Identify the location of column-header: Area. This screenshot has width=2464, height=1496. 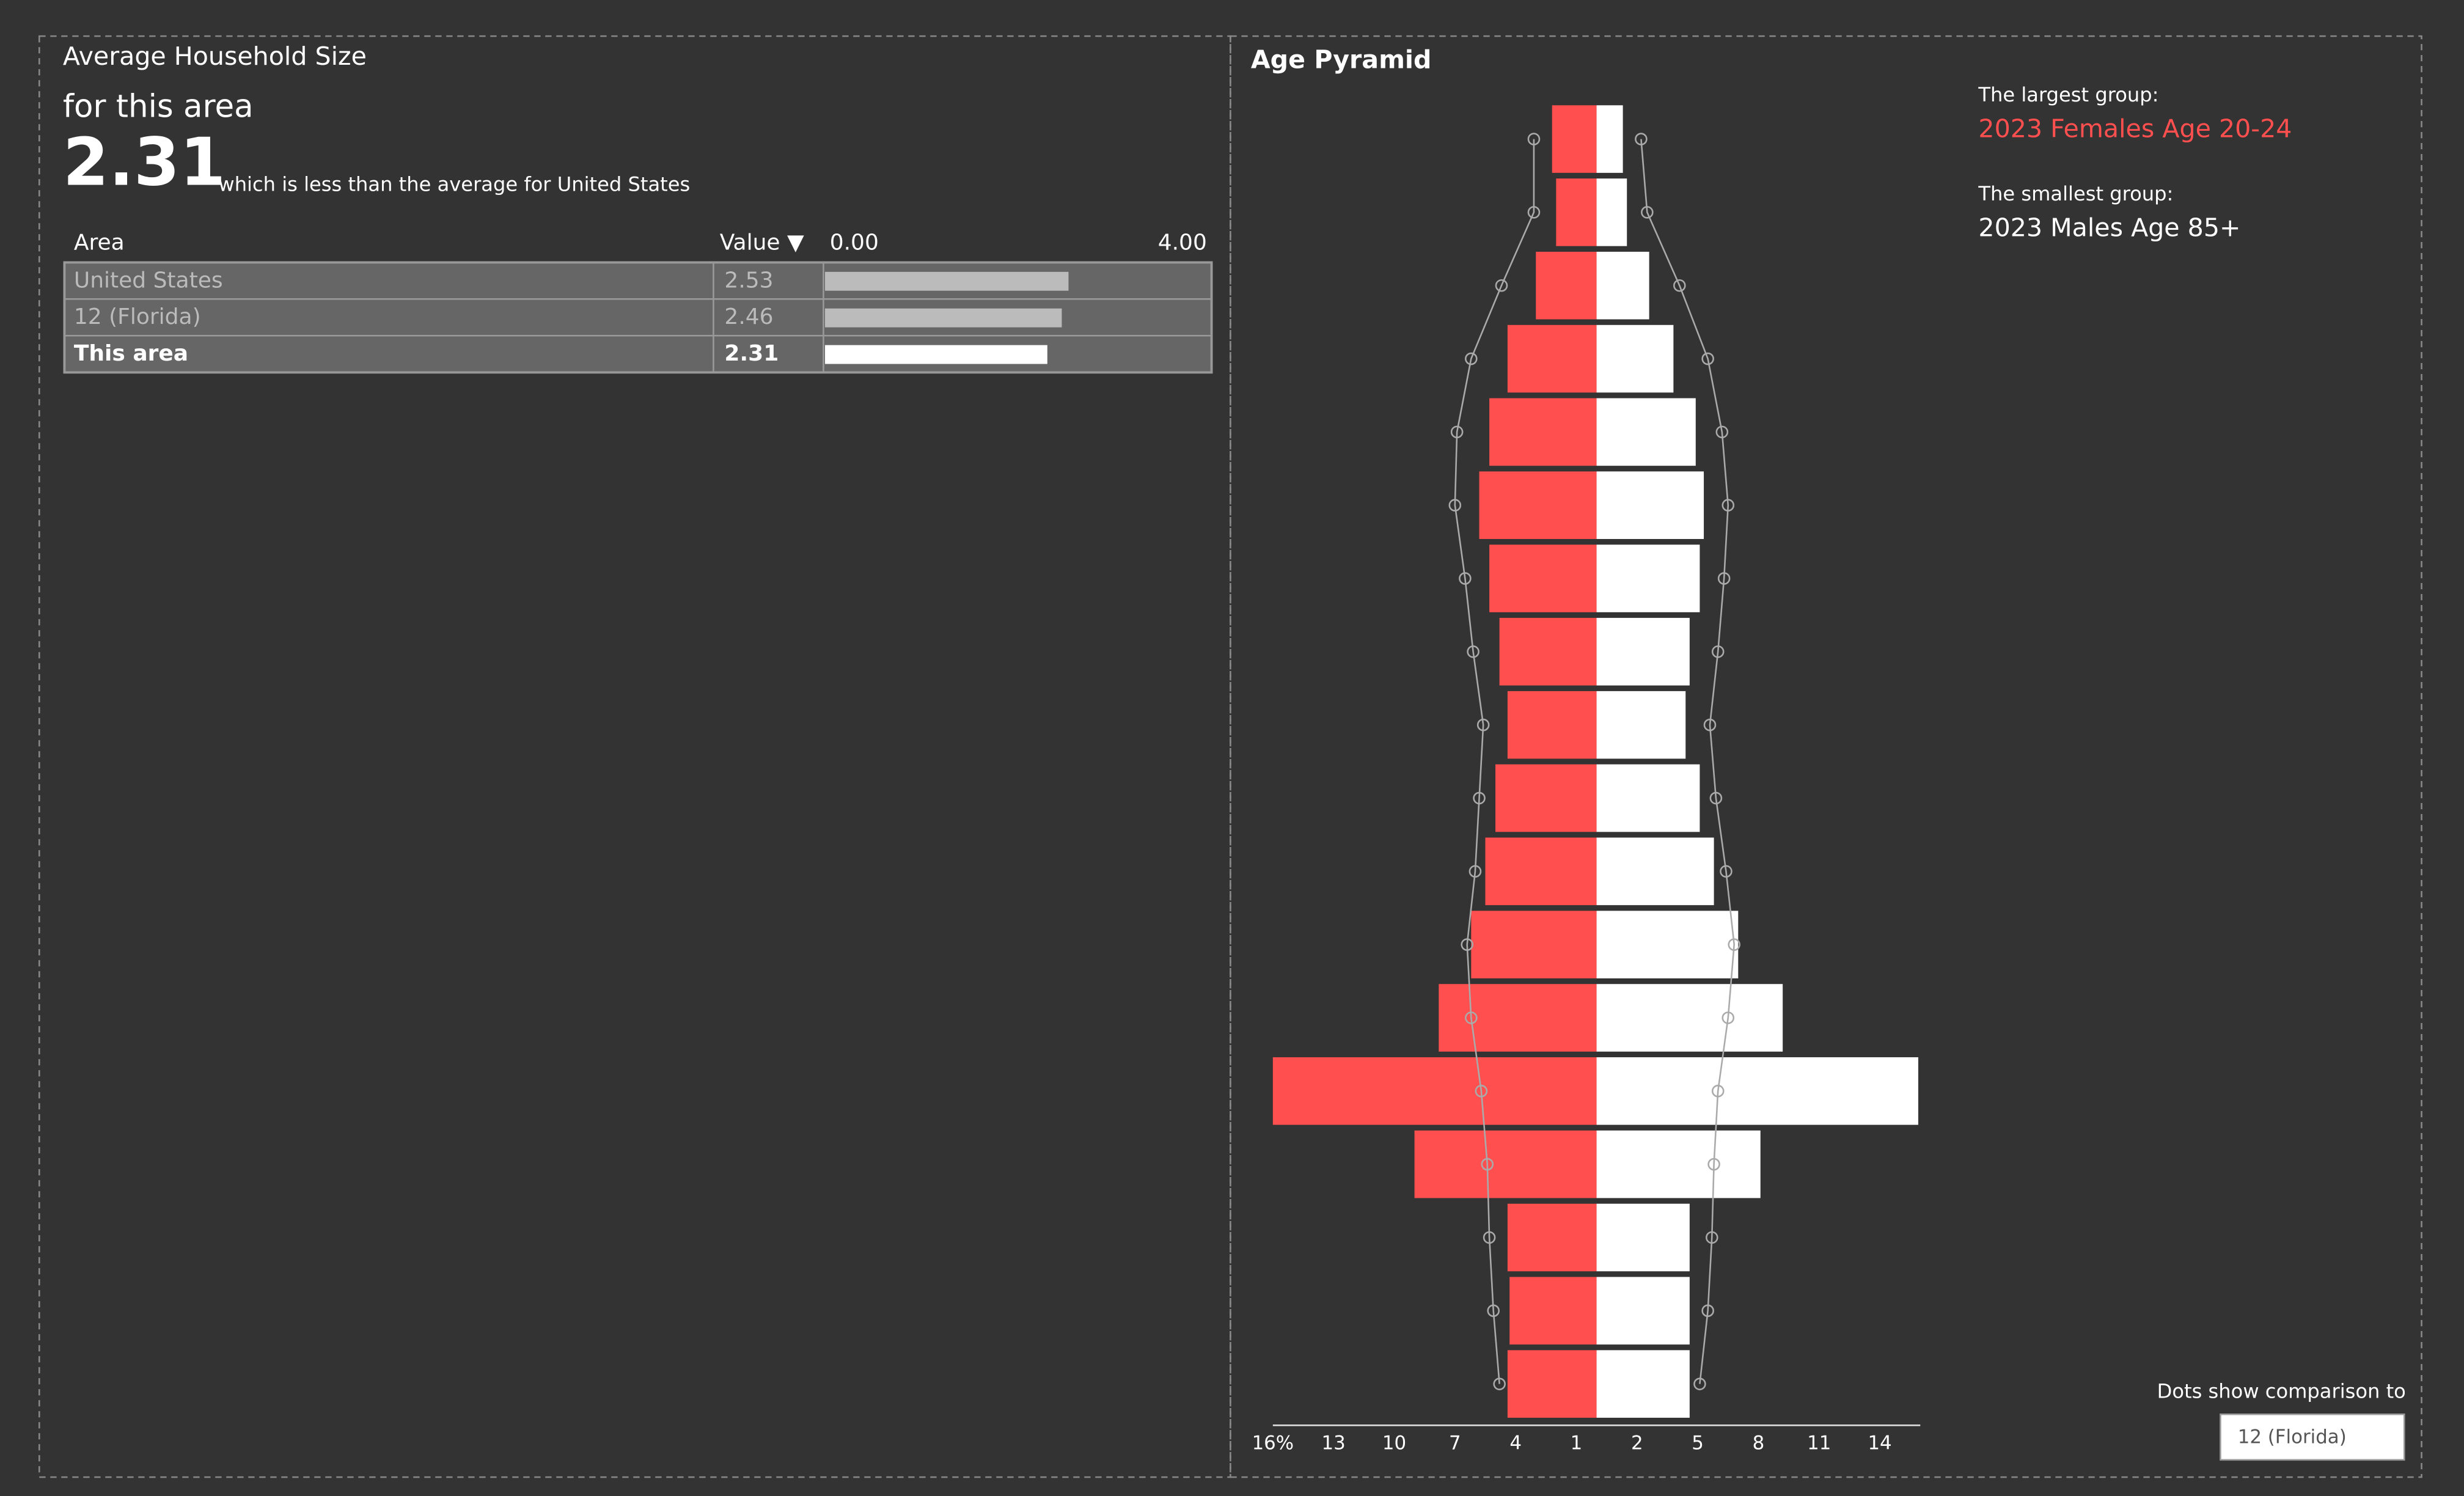
(100, 243).